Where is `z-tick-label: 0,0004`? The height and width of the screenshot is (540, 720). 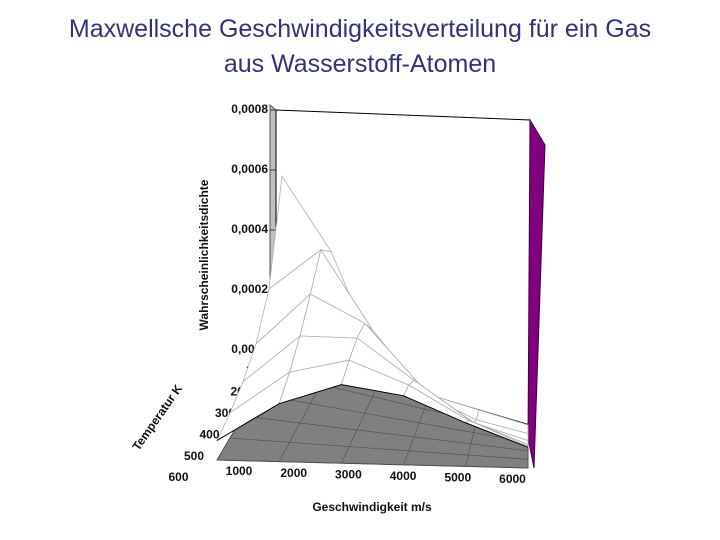
z-tick-label: 0,0004 is located at coordinates (249, 229).